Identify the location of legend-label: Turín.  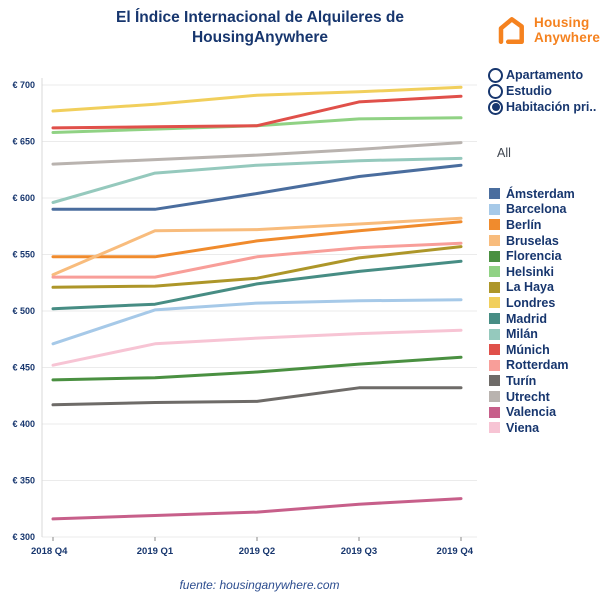
(521, 380).